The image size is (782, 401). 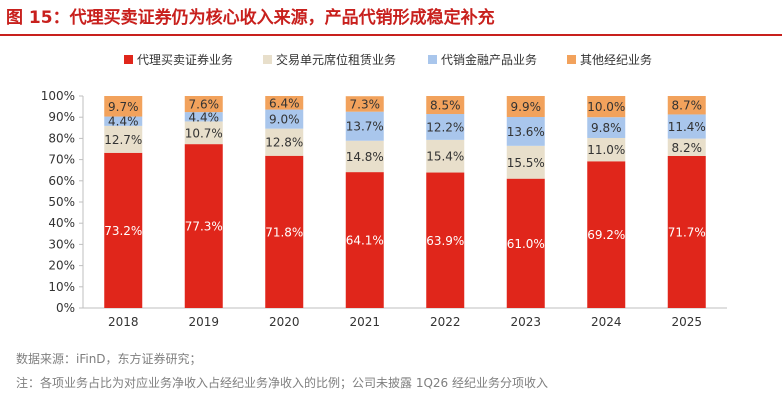 I want to click on data-label: 8.7%, so click(x=687, y=106).